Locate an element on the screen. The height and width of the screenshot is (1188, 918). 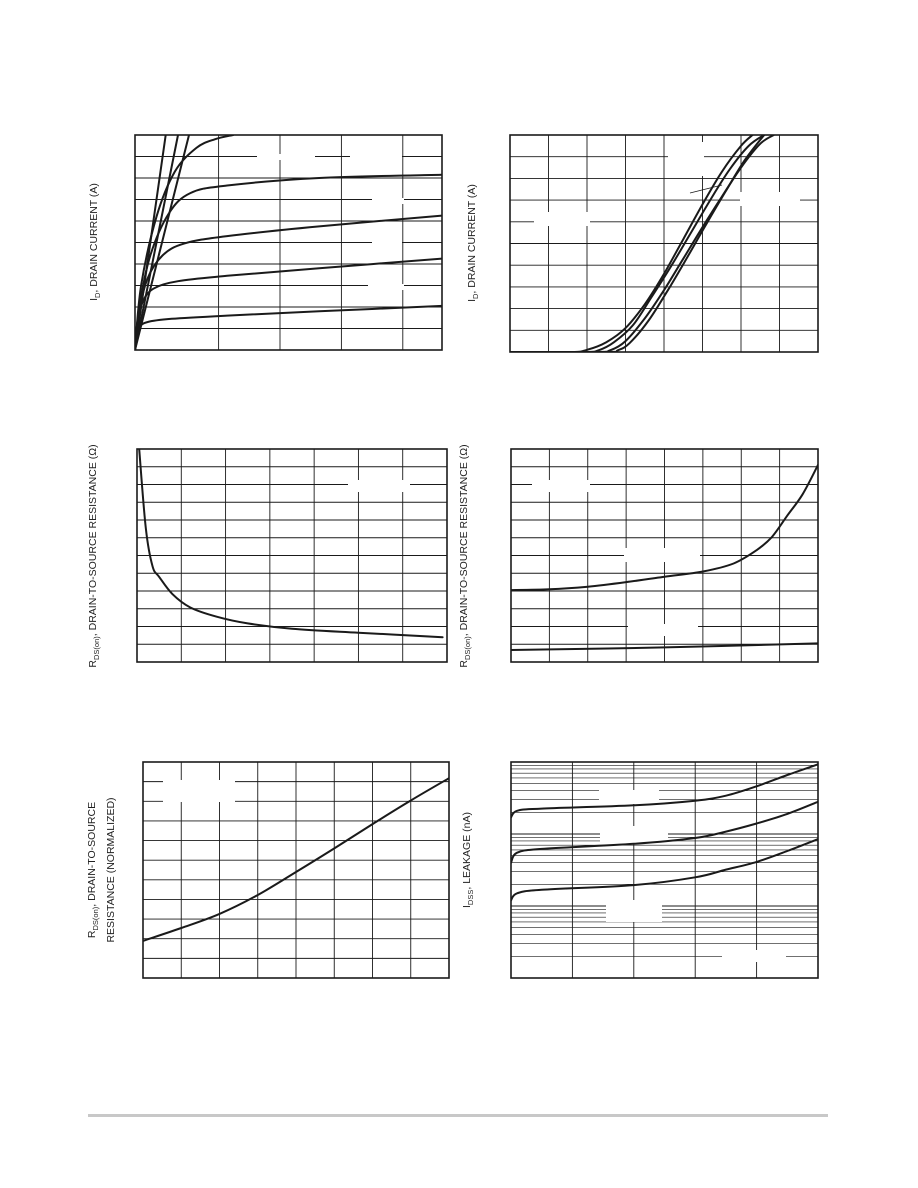
y-axis-label-line2: RESISTANCE (NORMALIZED) is located at coordinates (111, 869).